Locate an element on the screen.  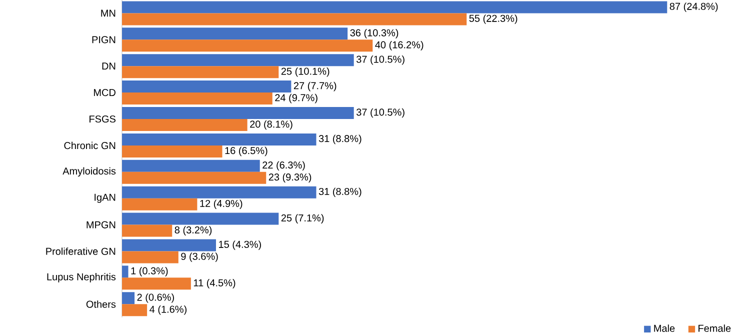
legend-label: Female is located at coordinates (714, 328).